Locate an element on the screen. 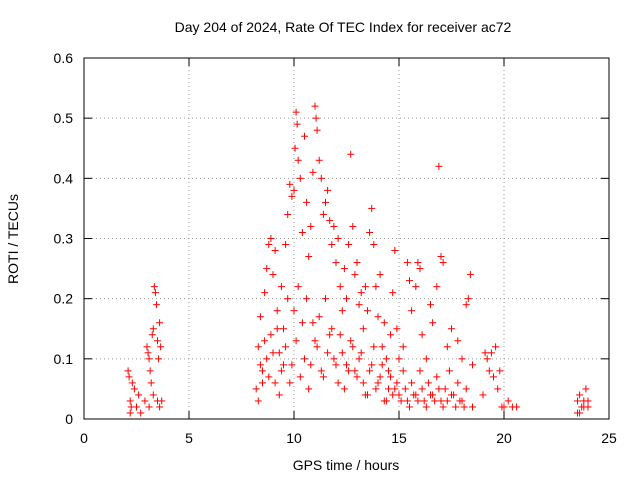 Image resolution: width=640 pixels, height=480 pixels. x-tick-labels: 0 5 10 15 20 25 is located at coordinates (348, 438).